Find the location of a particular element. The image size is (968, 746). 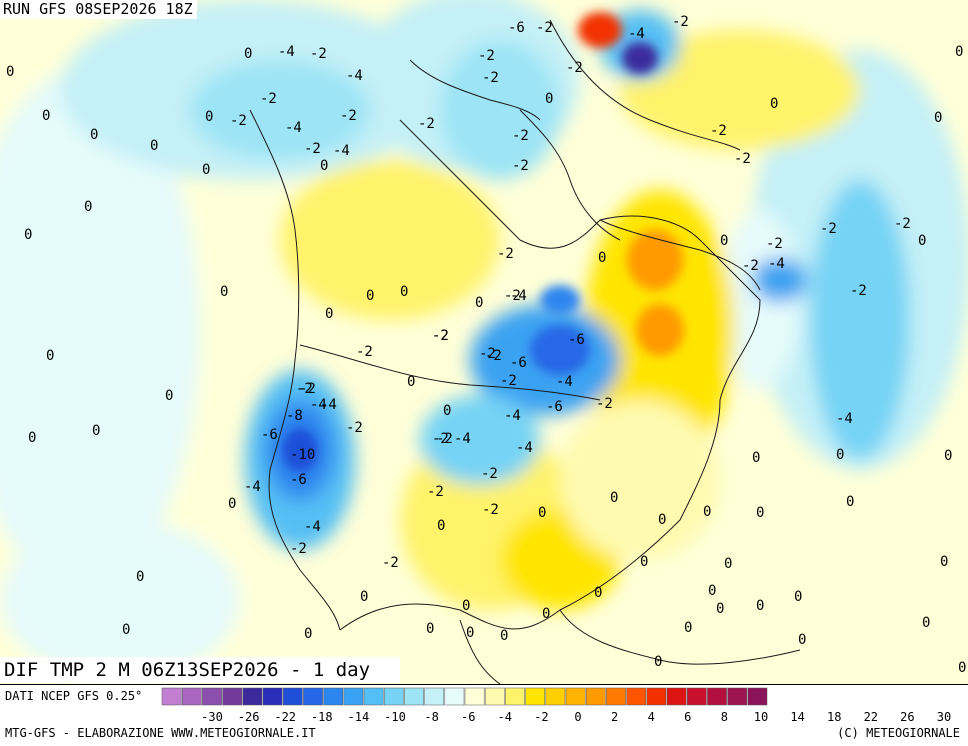

legend-label: -6 is located at coordinates (468, 717).